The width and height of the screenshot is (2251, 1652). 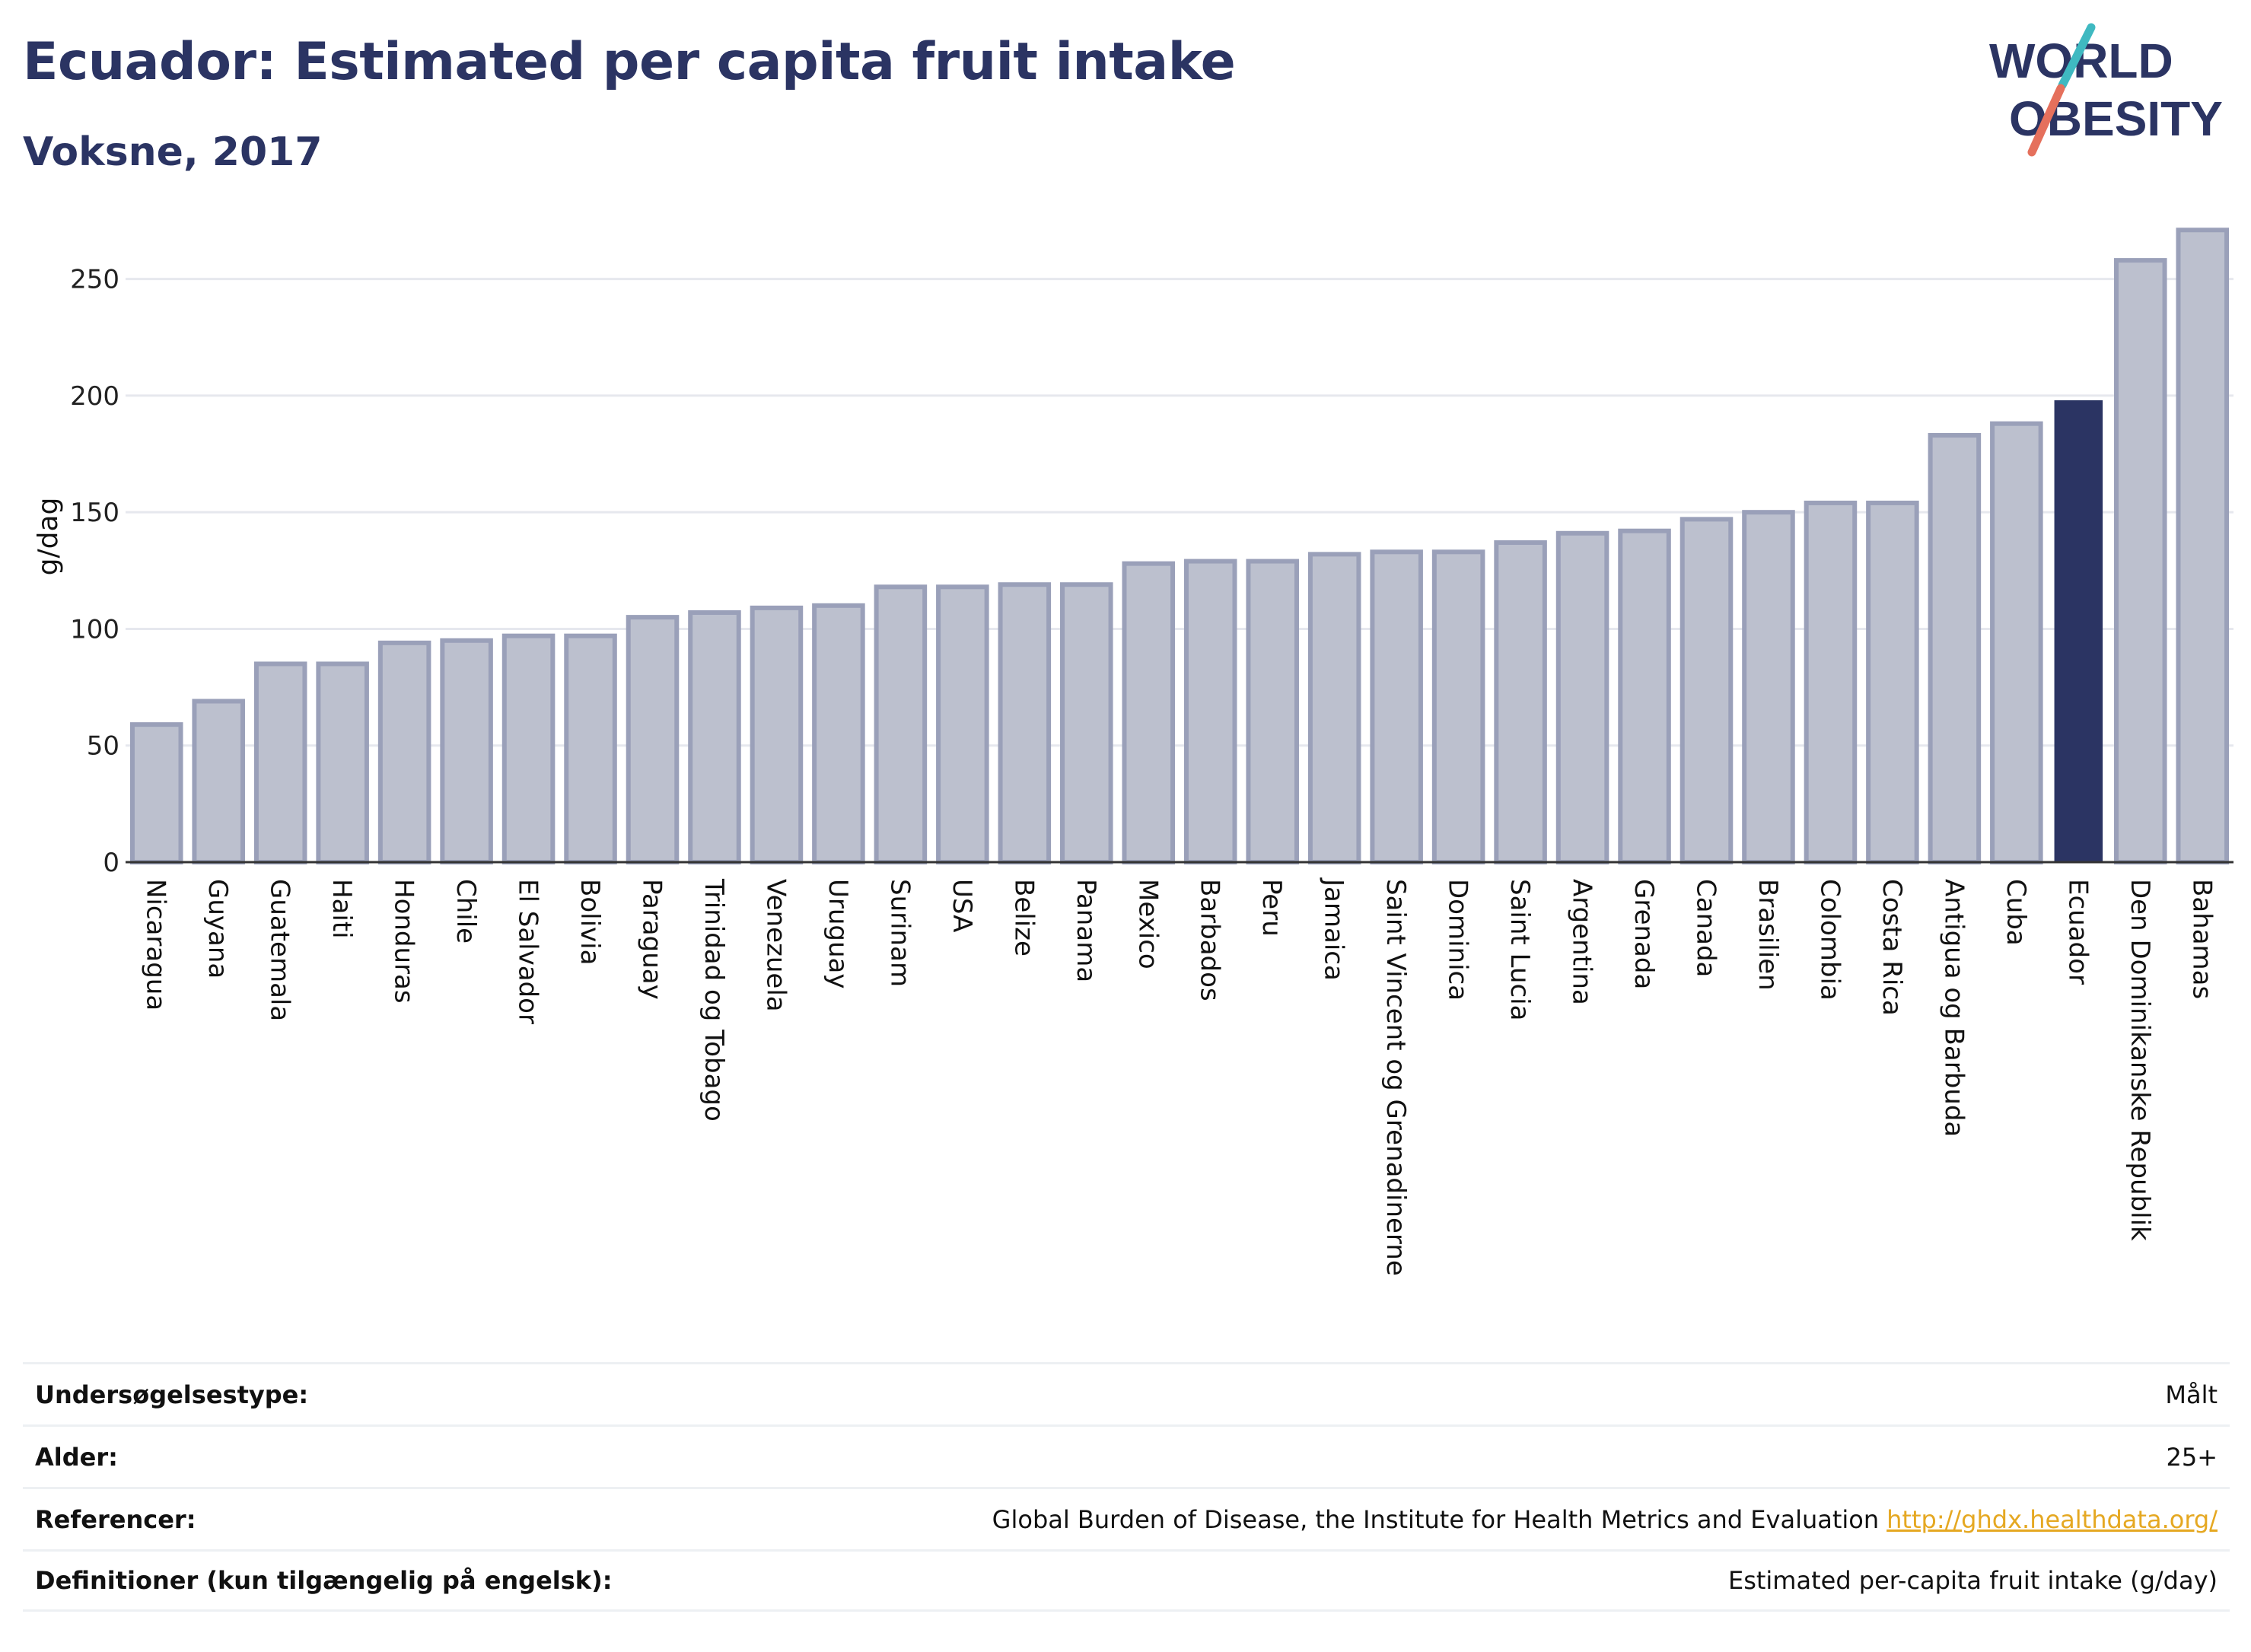 I want to click on x-tick-label: Belize, so click(x=1023, y=918).